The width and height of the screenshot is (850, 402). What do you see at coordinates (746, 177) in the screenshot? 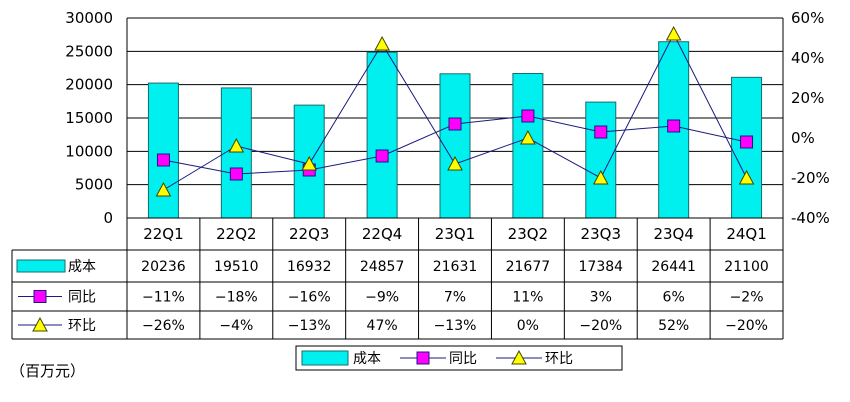
I see `qoq-point-24Q1` at bounding box center [746, 177].